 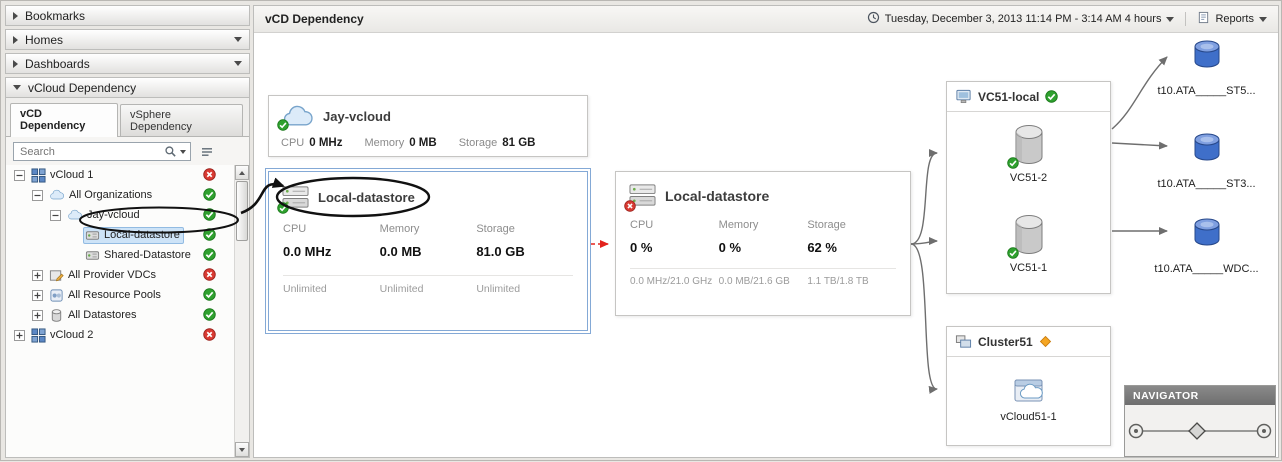 What do you see at coordinates (120, 275) in the screenshot?
I see `tree-item-all-provider-vdcs: All Provider VDCs` at bounding box center [120, 275].